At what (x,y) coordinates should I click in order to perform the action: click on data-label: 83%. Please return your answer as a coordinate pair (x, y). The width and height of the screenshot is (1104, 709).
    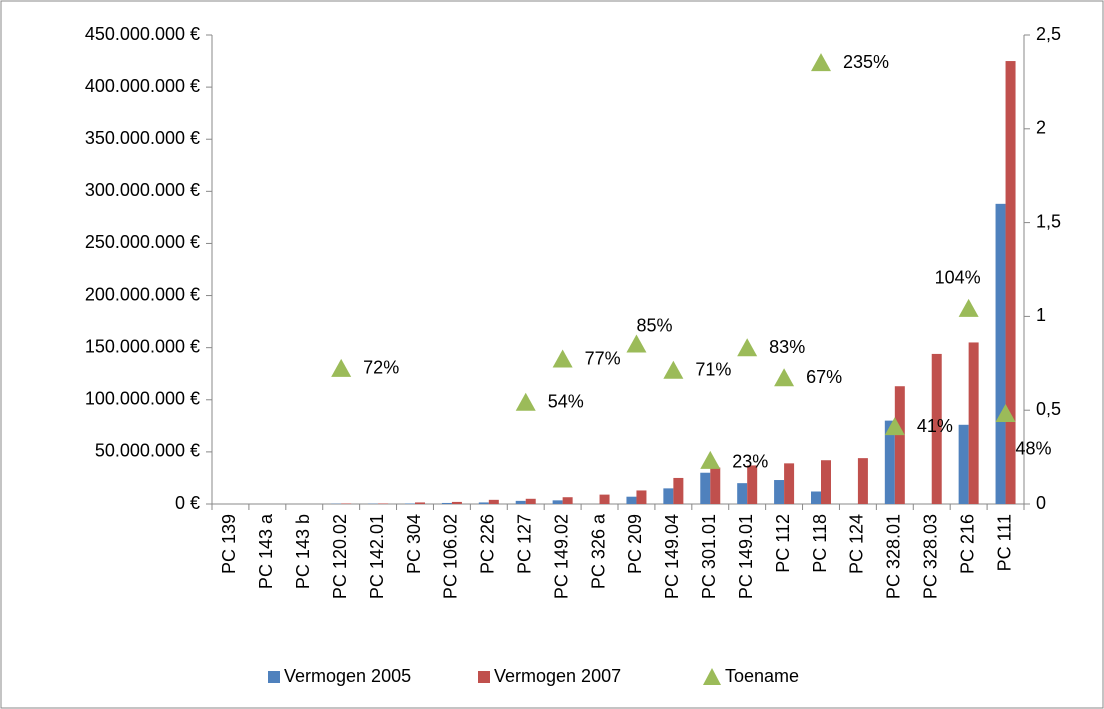
    Looking at the image, I should click on (787, 347).